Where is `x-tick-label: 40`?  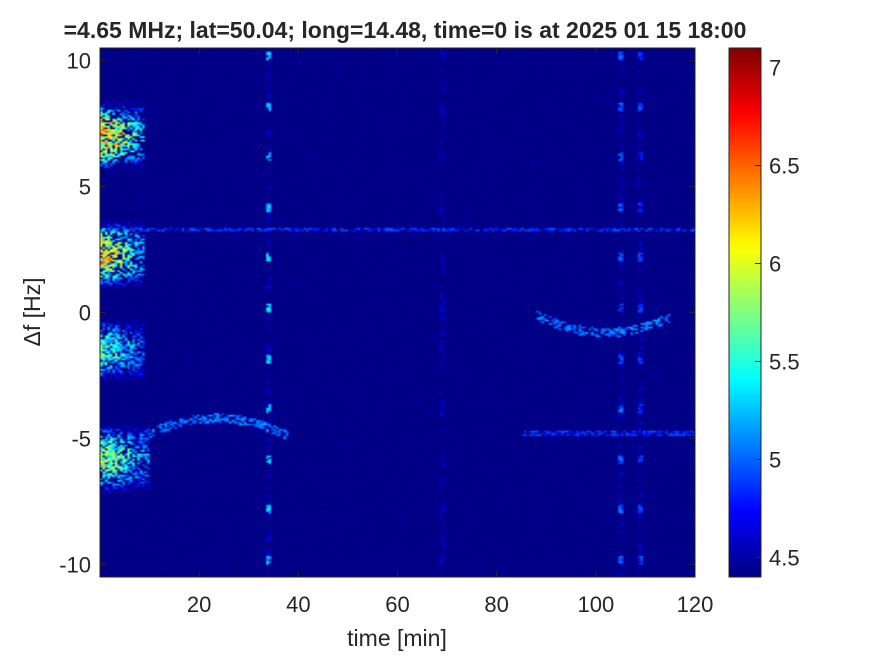
x-tick-label: 40 is located at coordinates (298, 604).